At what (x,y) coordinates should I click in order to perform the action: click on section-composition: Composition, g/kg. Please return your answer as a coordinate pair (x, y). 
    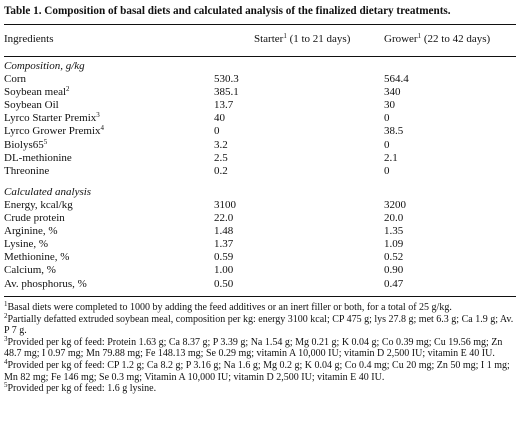
    Looking at the image, I should click on (44, 66).